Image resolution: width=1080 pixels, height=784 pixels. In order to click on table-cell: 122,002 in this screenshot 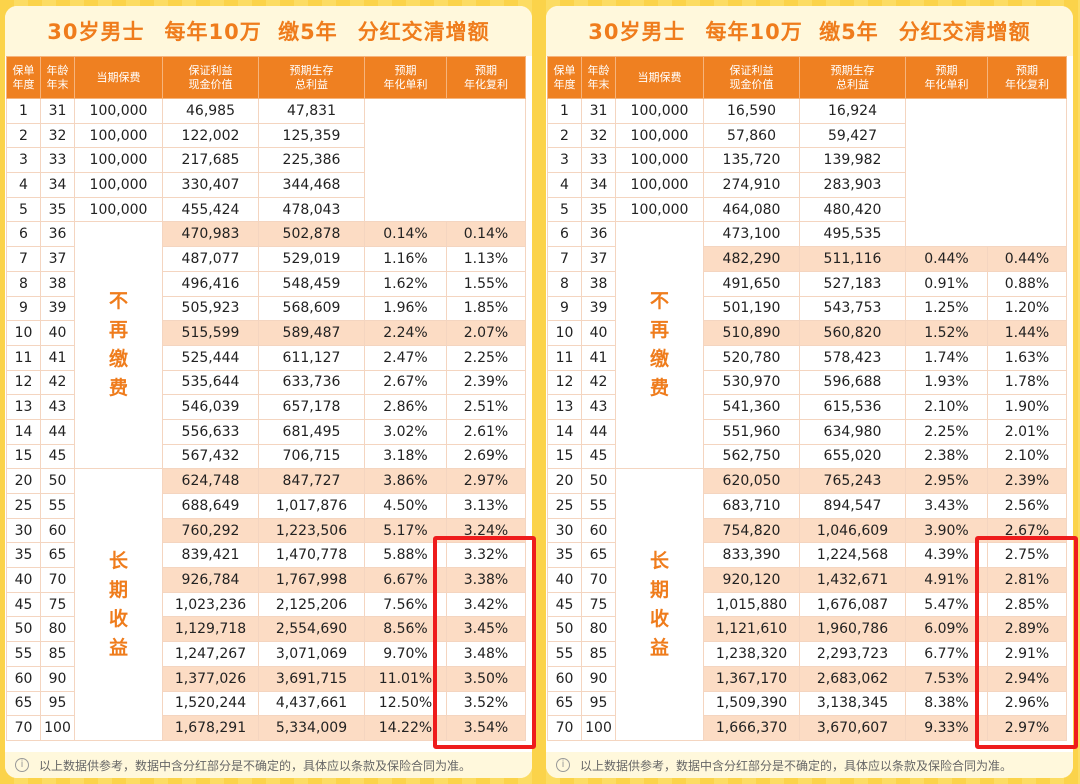, I will do `click(210, 135)`.